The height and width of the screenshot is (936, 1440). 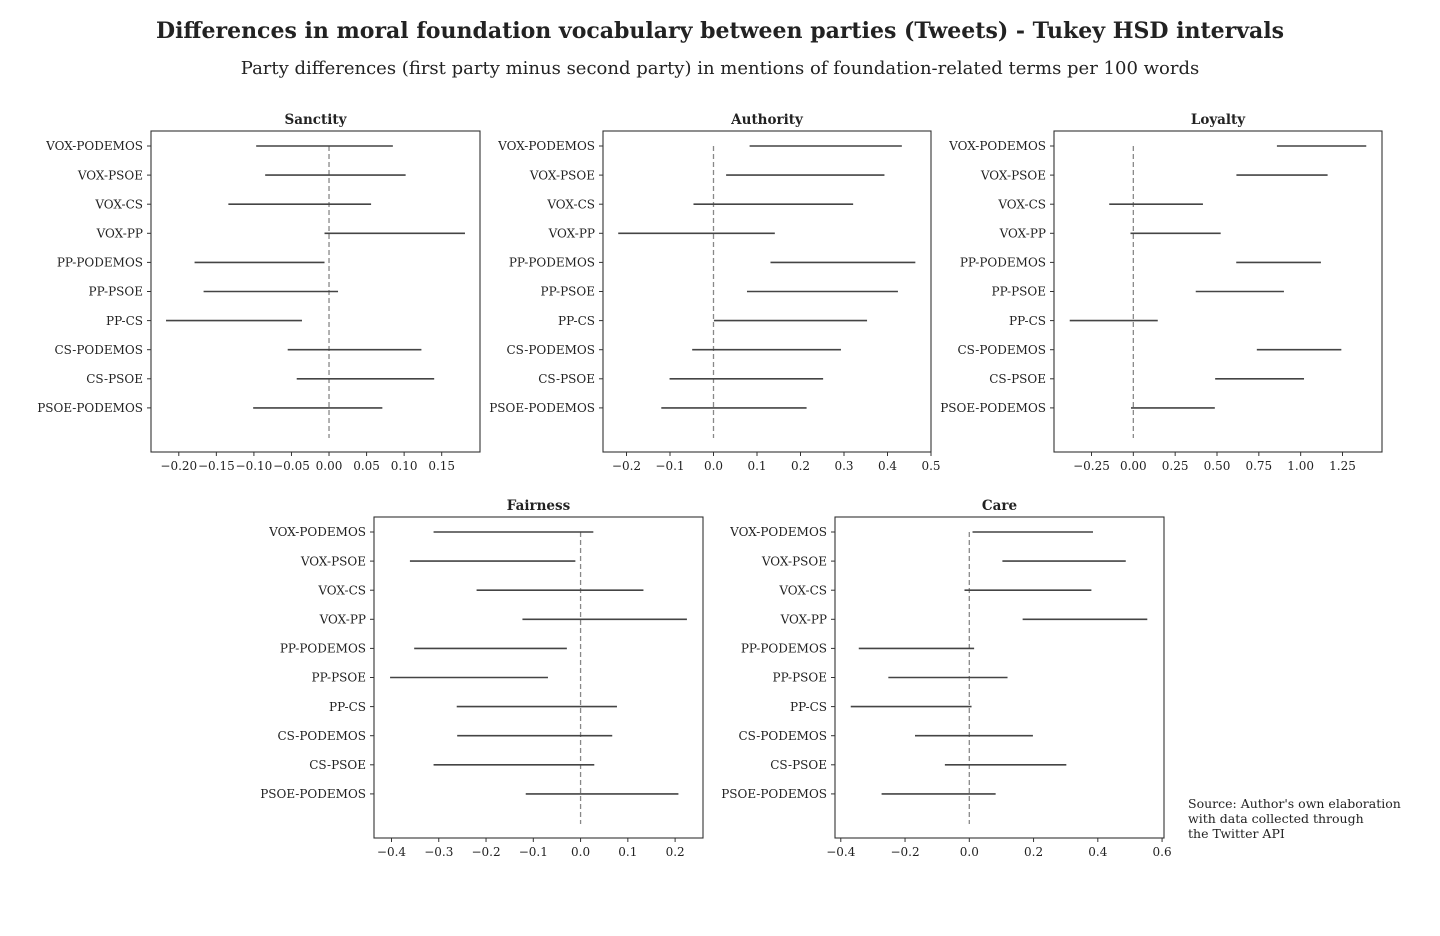 I want to click on panel-title: Loyalty, so click(x=1218, y=120).